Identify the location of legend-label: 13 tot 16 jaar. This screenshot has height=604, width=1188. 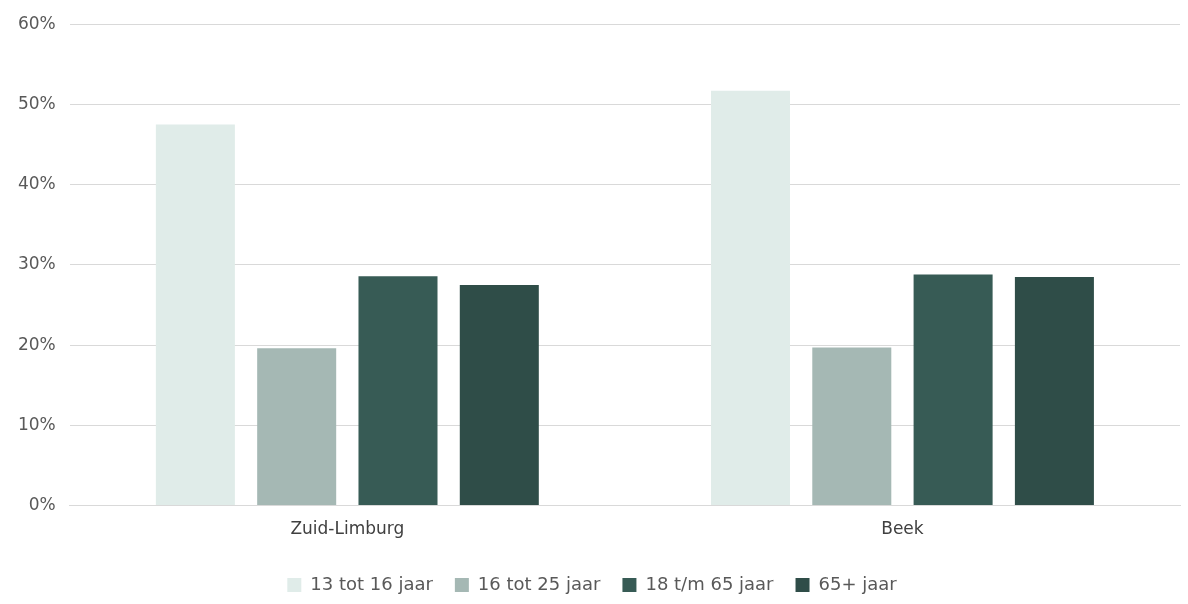
(372, 583).